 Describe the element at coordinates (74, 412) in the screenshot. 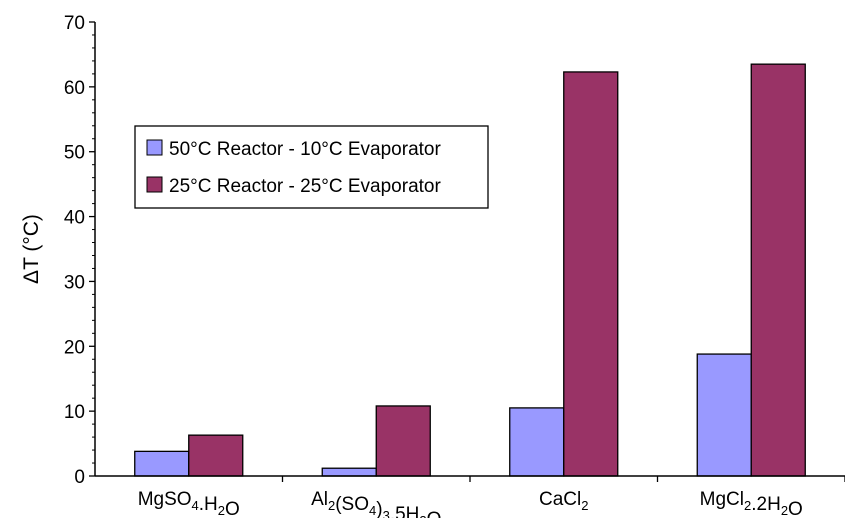

I see `y-tick-label: 10` at that location.